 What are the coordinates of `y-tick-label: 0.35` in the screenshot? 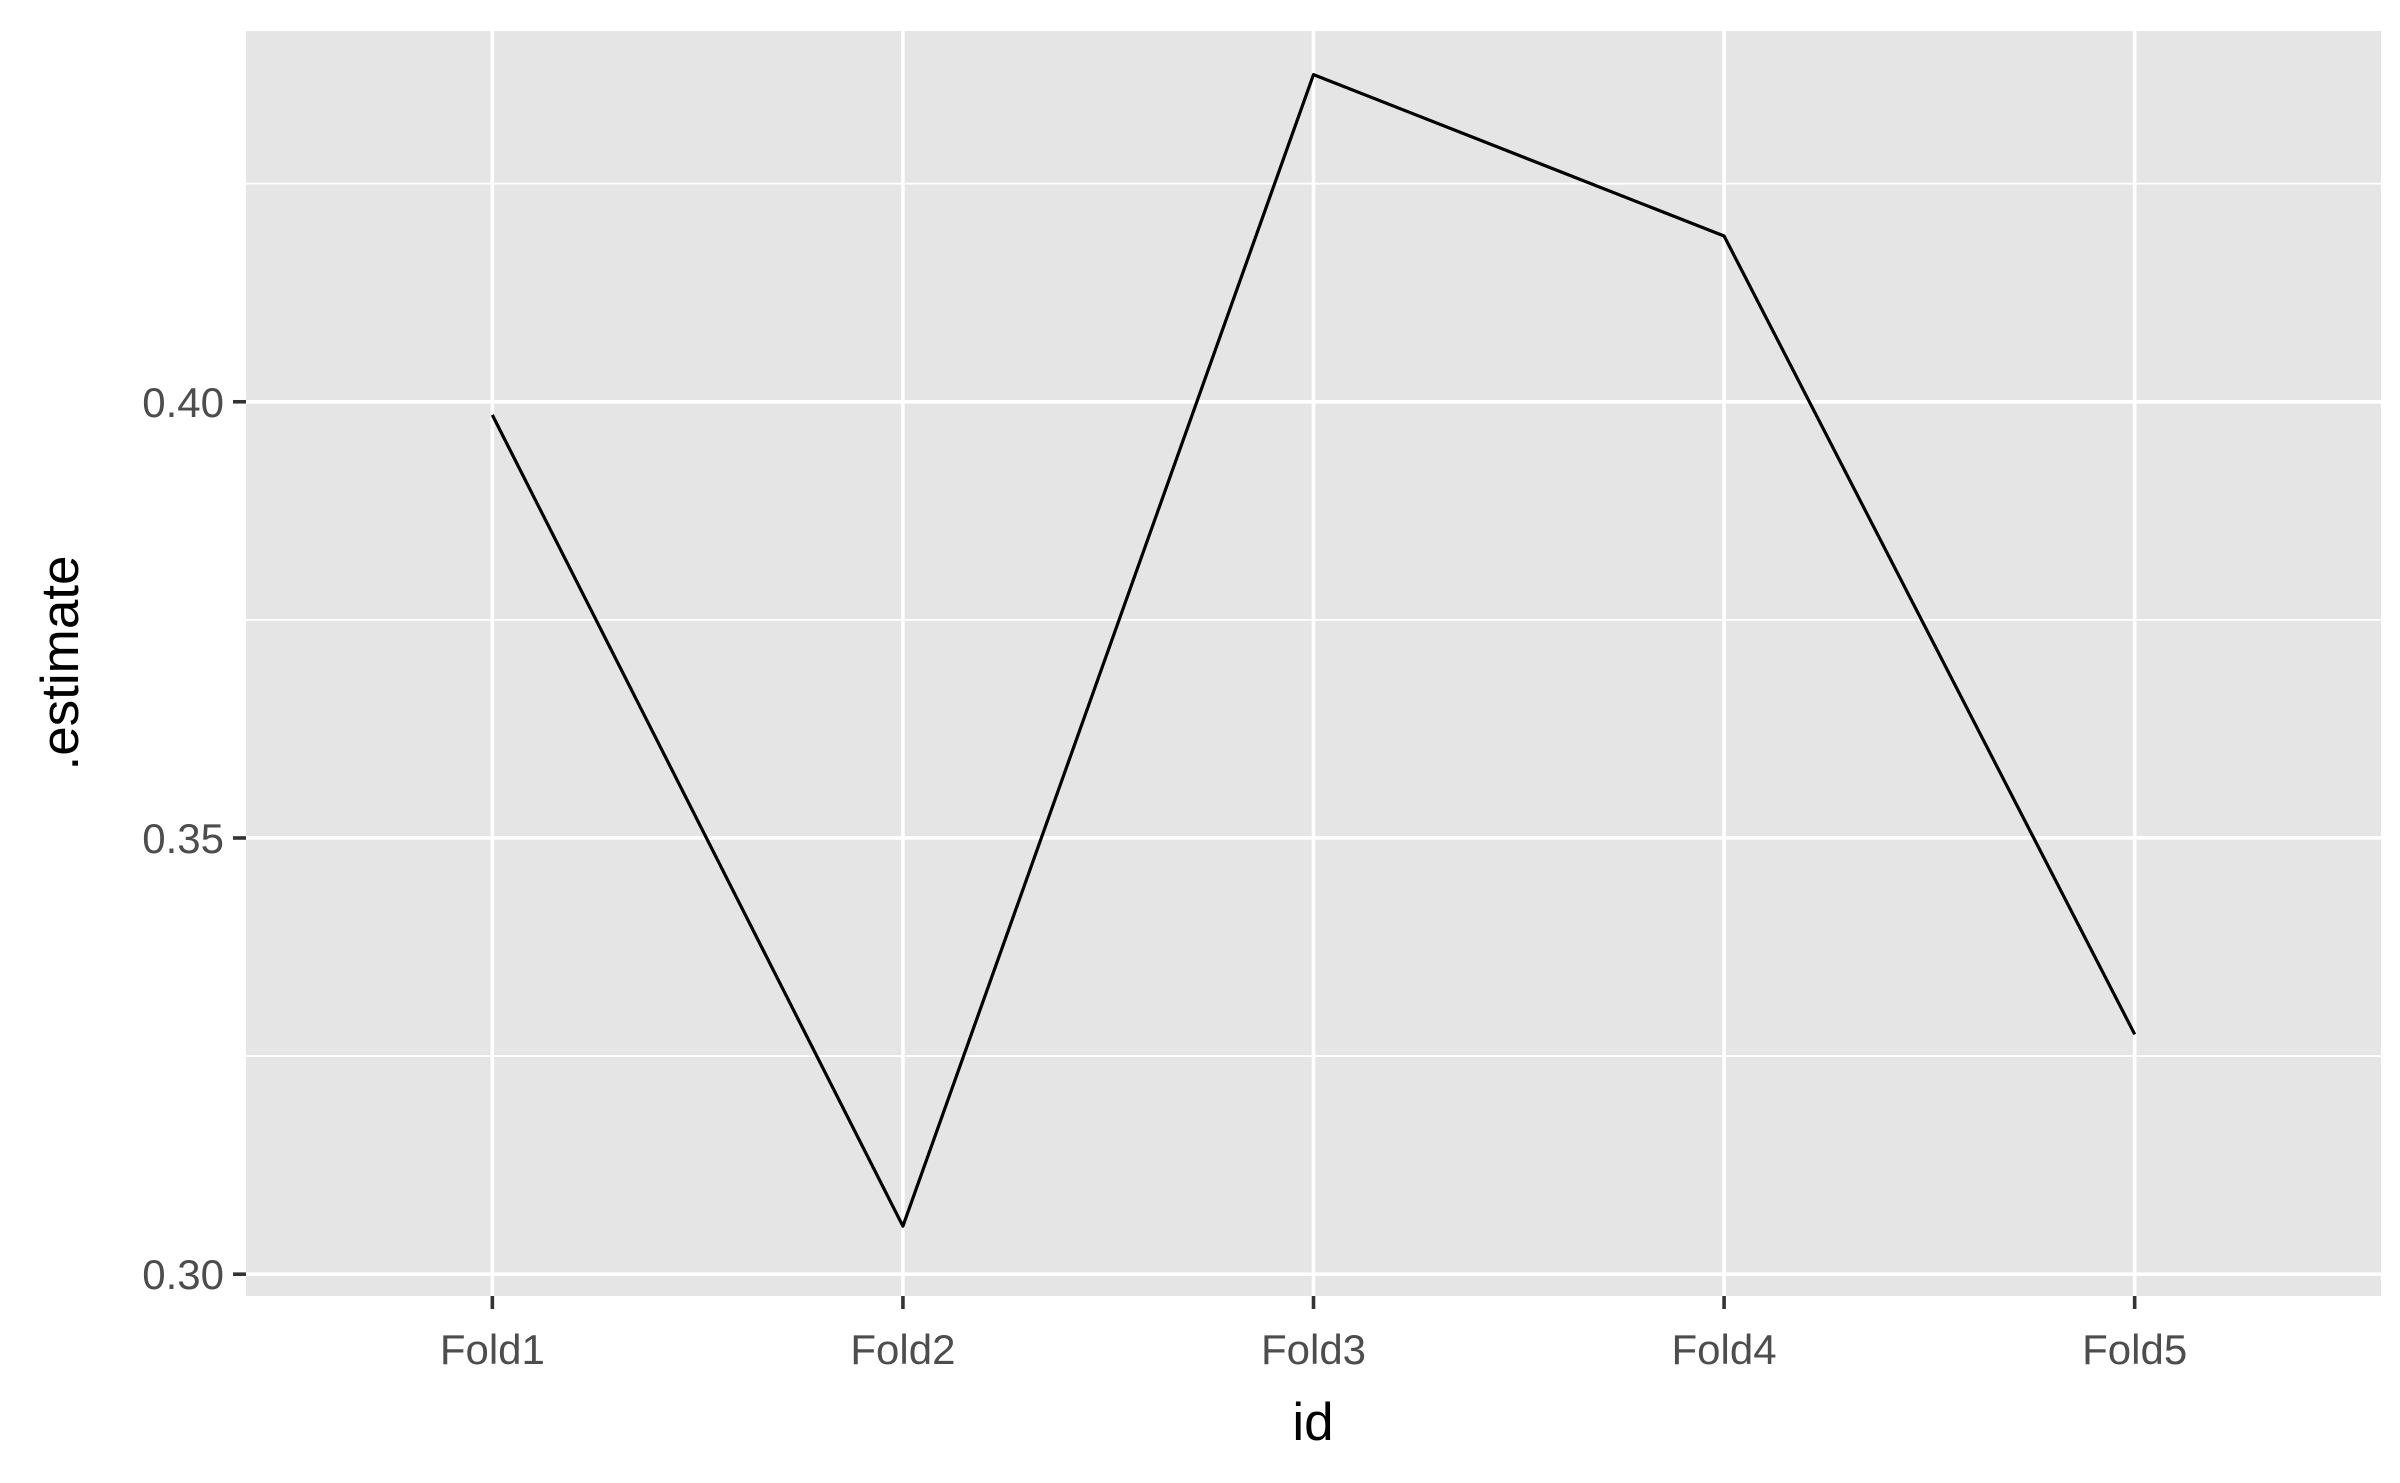 It's located at (183, 838).